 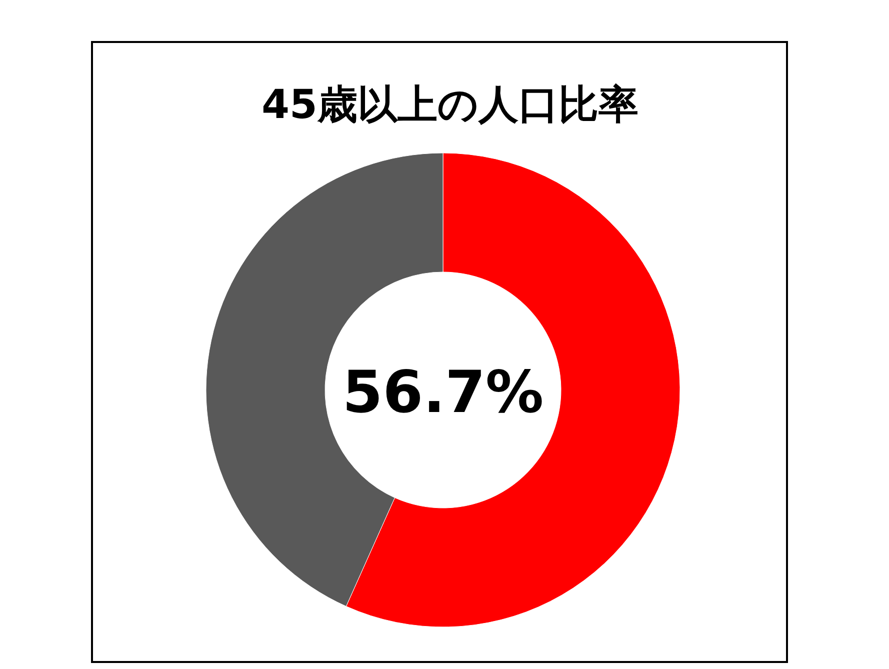 What do you see at coordinates (450, 105) in the screenshot?
I see `chart-title: 45歳以上の人口比率` at bounding box center [450, 105].